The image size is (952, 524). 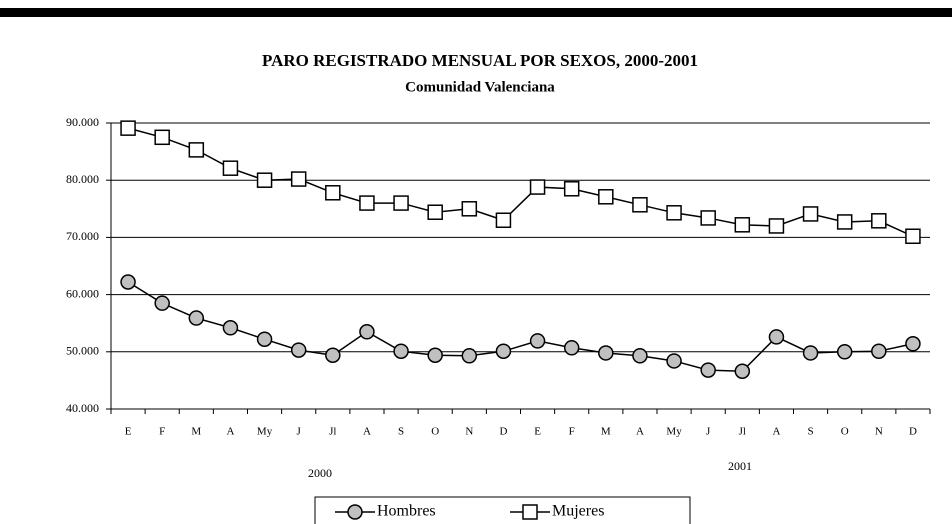 What do you see at coordinates (578, 511) in the screenshot?
I see `legend-label: Mujeres` at bounding box center [578, 511].